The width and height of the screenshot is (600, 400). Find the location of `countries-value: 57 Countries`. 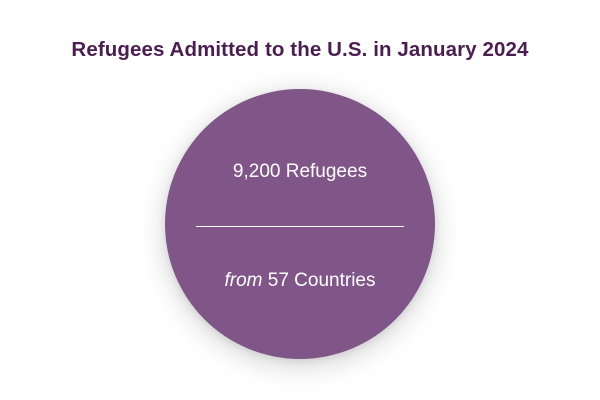

countries-value: 57 Countries is located at coordinates (322, 280).